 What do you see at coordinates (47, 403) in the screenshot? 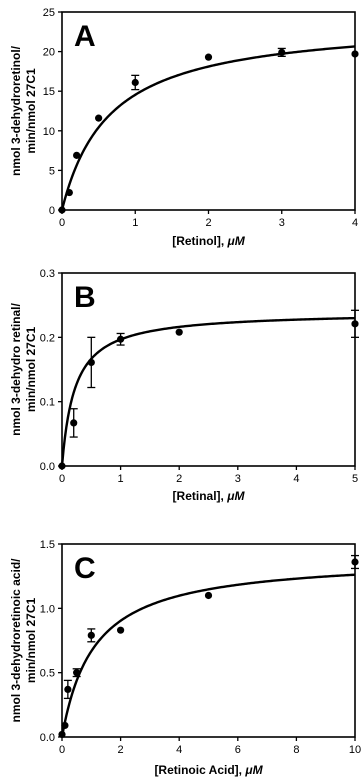
I see `y-tick-label: 0.1` at bounding box center [47, 403].